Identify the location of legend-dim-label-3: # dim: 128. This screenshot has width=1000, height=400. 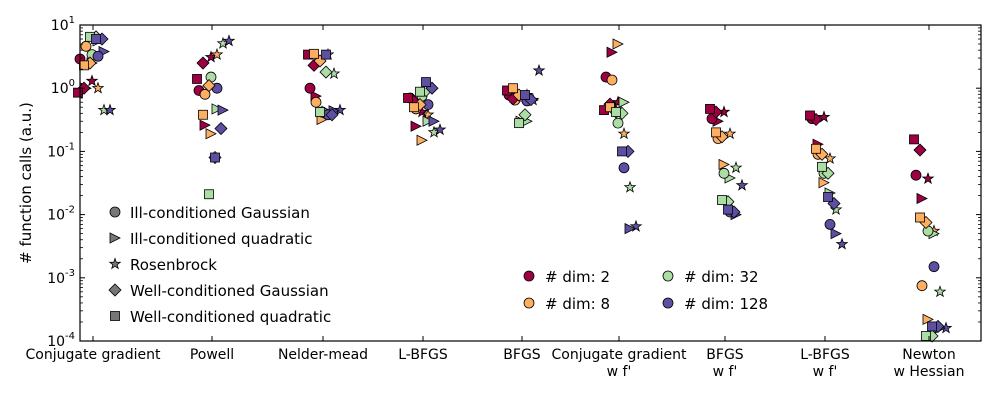
(726, 304).